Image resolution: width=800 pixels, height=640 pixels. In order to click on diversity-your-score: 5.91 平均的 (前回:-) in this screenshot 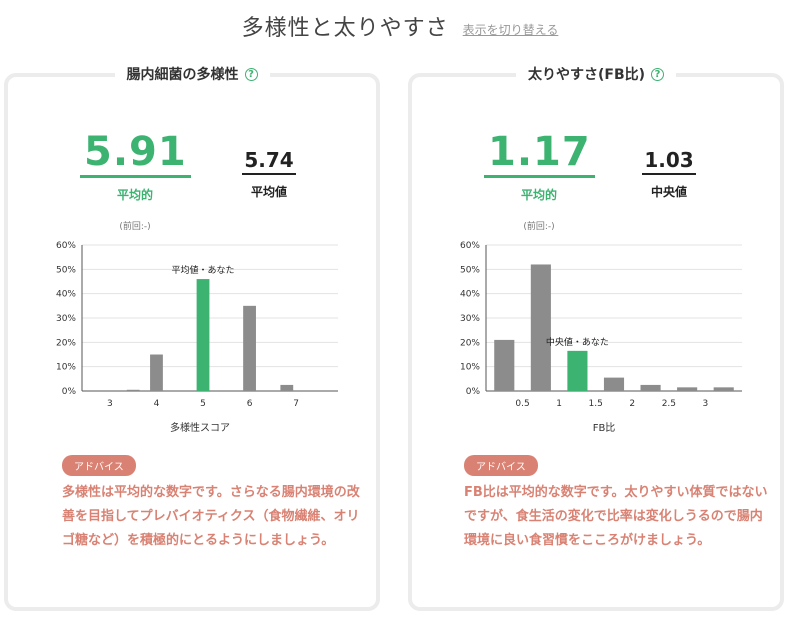, I will do `click(135, 180)`.